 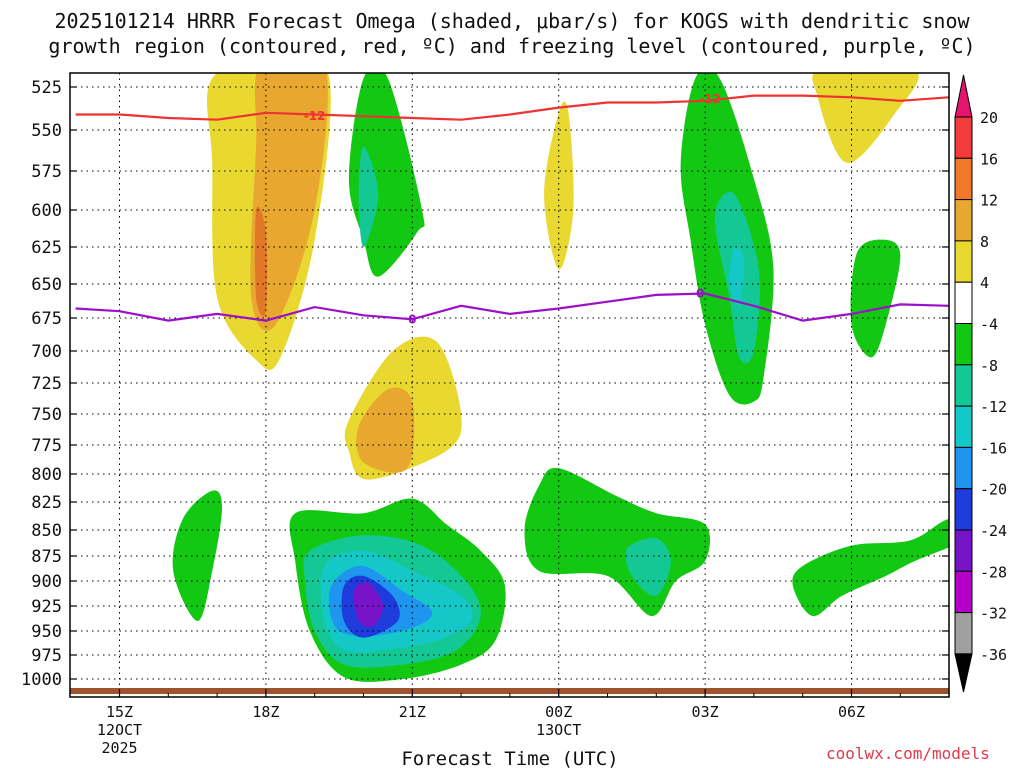 What do you see at coordinates (558, 730) in the screenshot?
I see `x-tick-date: 13OCT` at bounding box center [558, 730].